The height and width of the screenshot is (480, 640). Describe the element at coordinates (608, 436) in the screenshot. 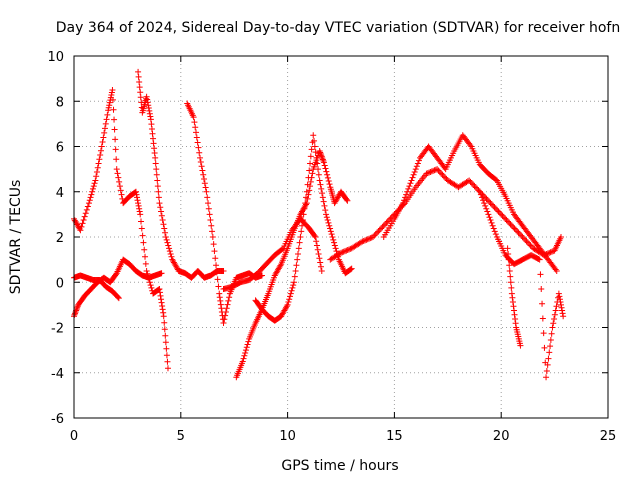

I see `x-tick-label: 25` at that location.